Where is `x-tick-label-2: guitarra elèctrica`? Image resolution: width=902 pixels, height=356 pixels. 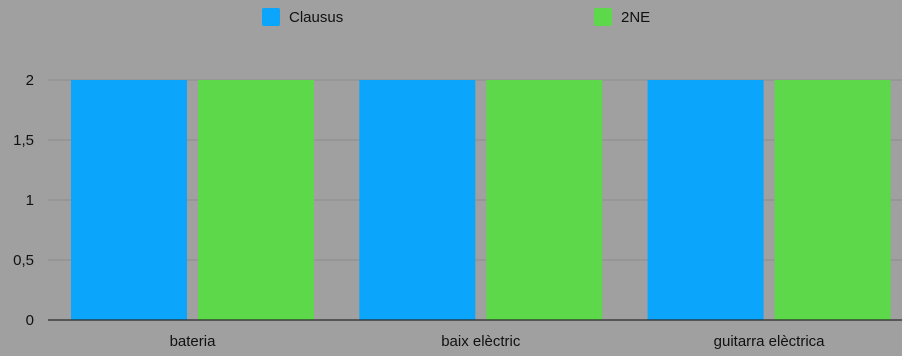
x-tick-label-2: guitarra elèctrica is located at coordinates (770, 341).